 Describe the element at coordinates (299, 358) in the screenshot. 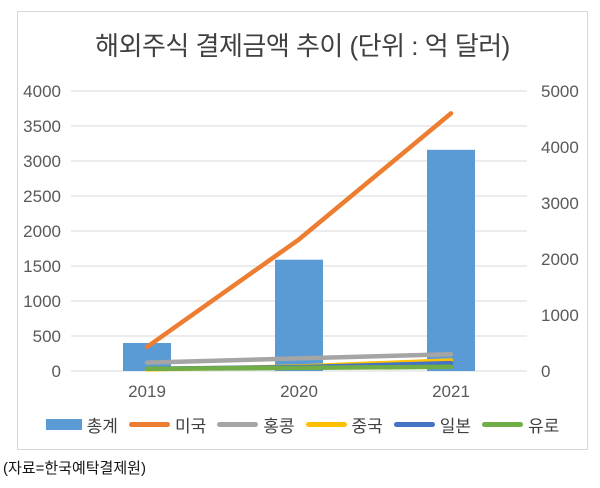

I see `line-series-hongkong` at that location.